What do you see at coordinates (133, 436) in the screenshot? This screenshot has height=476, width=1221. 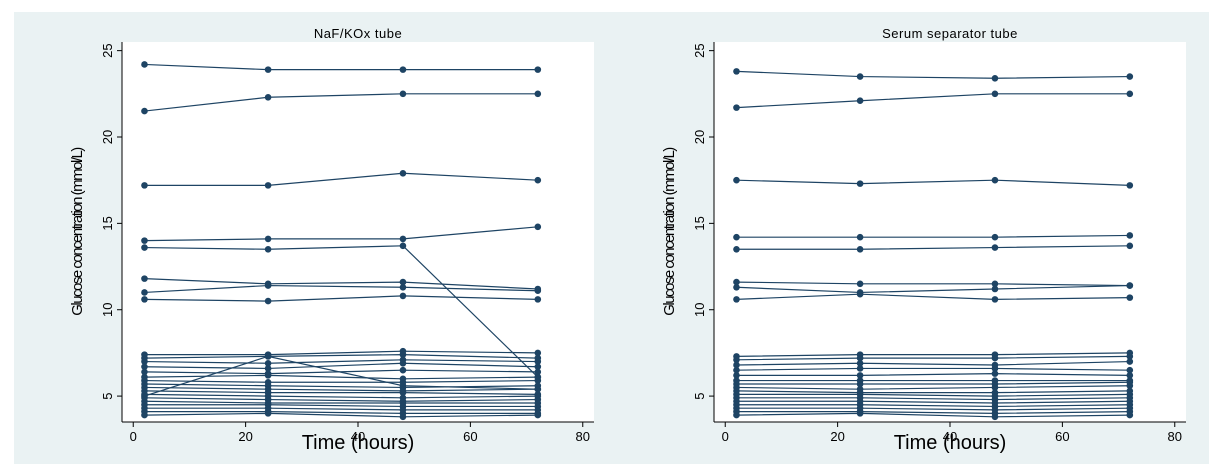 I see `x-tick-label: 0` at bounding box center [133, 436].